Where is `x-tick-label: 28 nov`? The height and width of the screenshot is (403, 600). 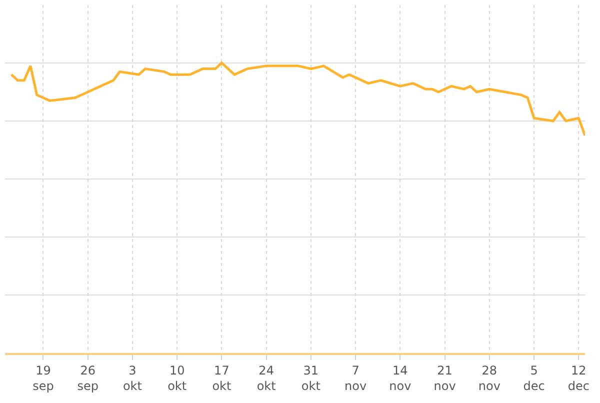 x-tick-label: 28 nov is located at coordinates (489, 378).